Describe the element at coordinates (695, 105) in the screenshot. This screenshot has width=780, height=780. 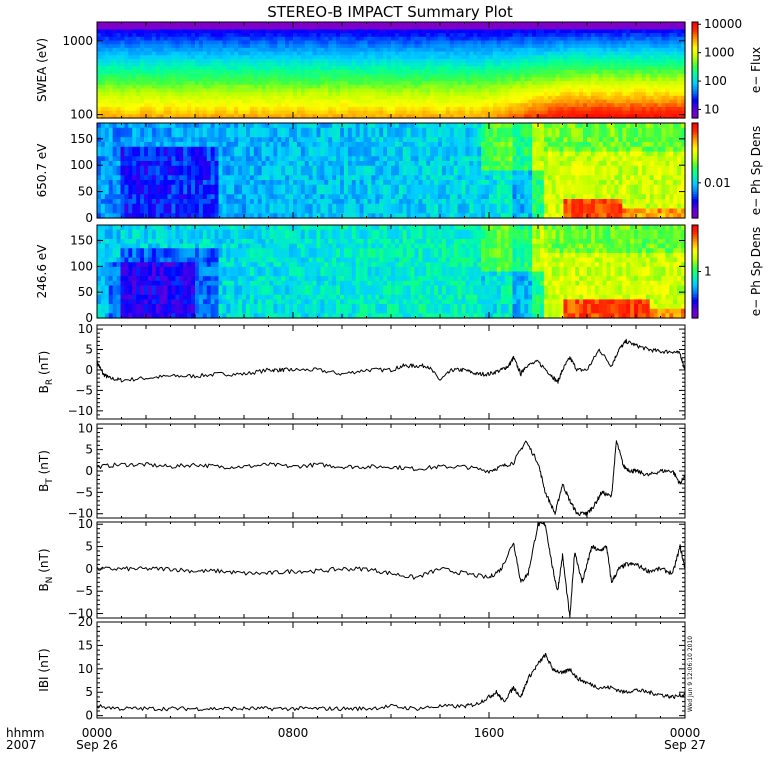
I see `colorbar-step` at that location.